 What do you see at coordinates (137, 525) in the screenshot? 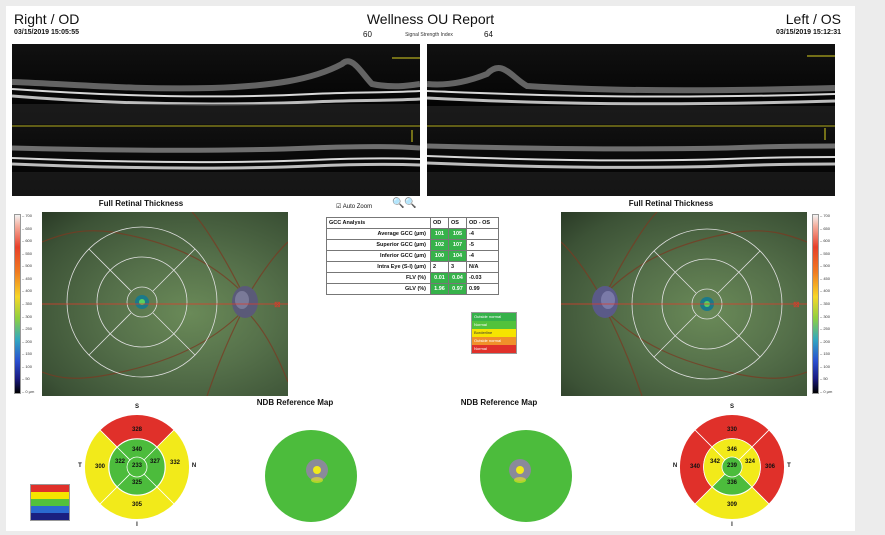
I see `od-inferior-marker: I` at bounding box center [137, 525].